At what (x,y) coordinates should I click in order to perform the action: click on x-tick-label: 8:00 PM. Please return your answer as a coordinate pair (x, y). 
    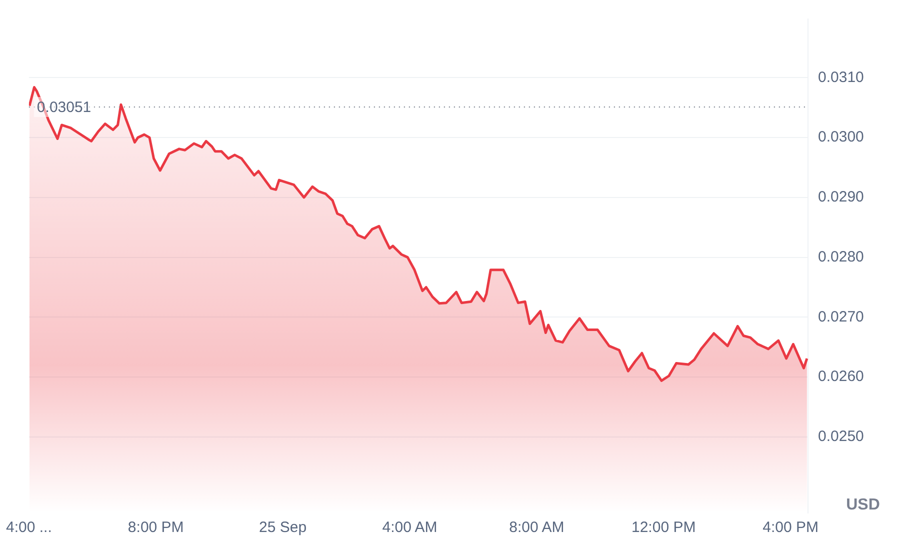
    Looking at the image, I should click on (156, 527).